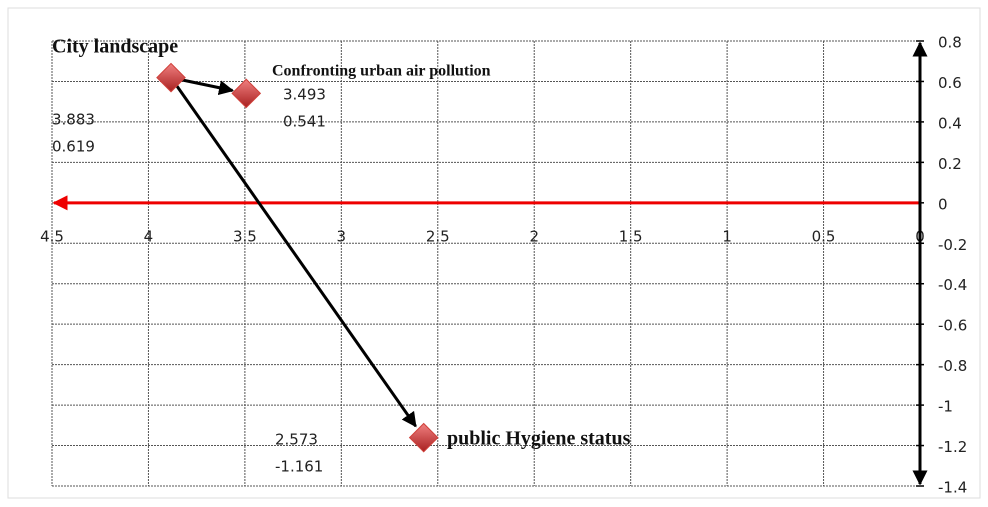  What do you see at coordinates (952, 326) in the screenshot?
I see `y-tick-label: -0.6` at bounding box center [952, 326].